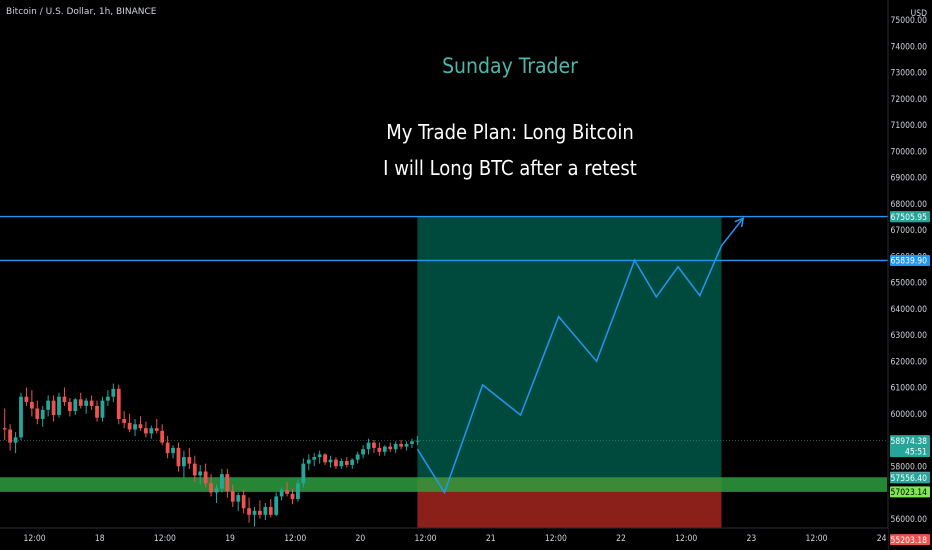 This screenshot has height=550, width=932. What do you see at coordinates (909, 74) in the screenshot?
I see `price-tick-label: 73000.00` at bounding box center [909, 74].